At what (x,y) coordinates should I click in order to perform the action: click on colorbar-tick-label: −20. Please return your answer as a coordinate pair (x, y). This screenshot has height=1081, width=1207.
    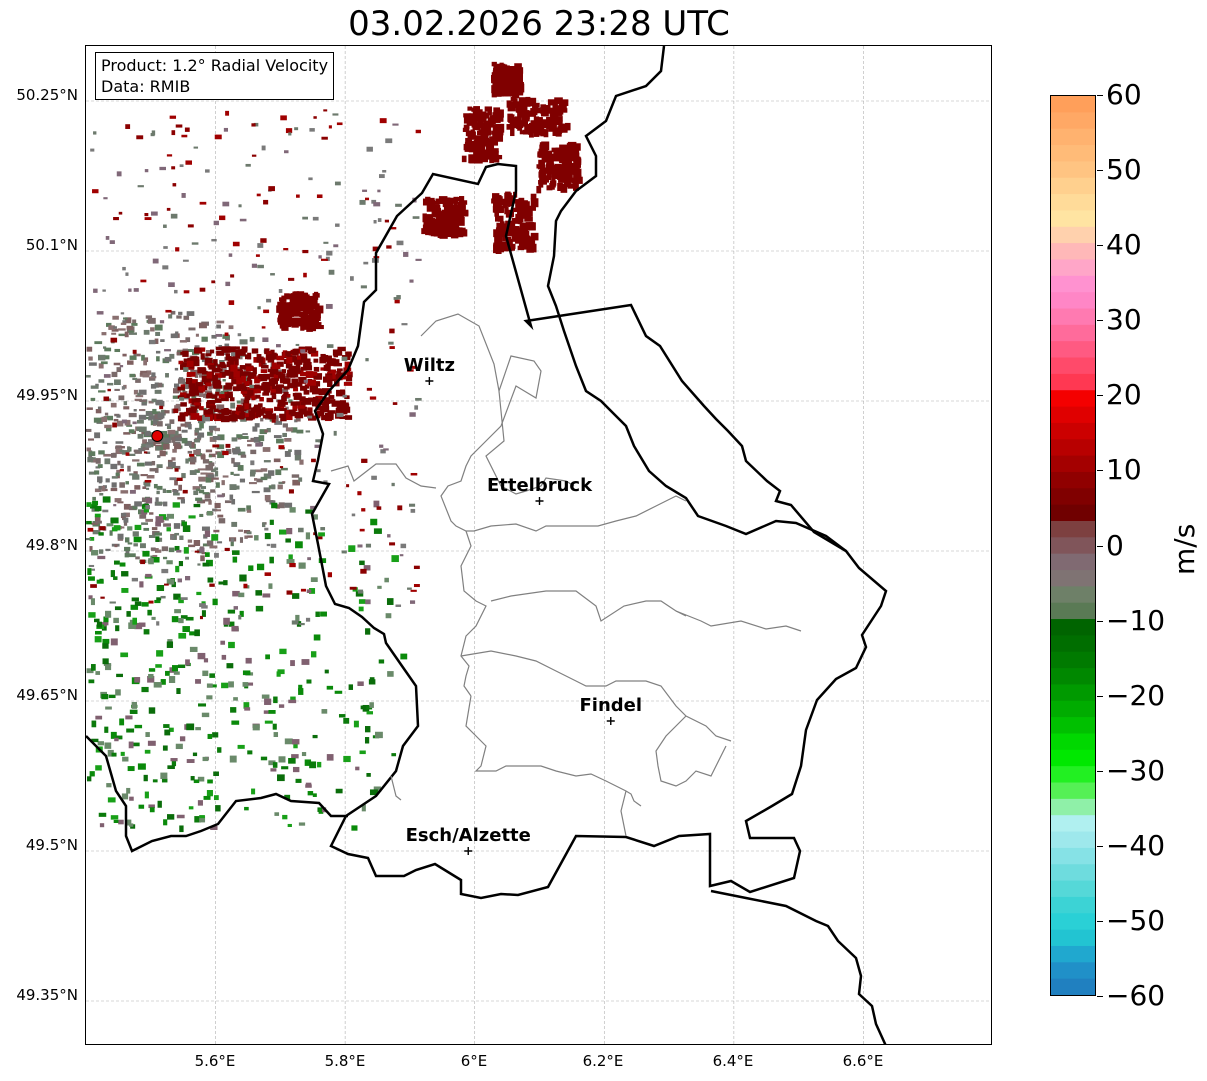
    Looking at the image, I should click on (1136, 695).